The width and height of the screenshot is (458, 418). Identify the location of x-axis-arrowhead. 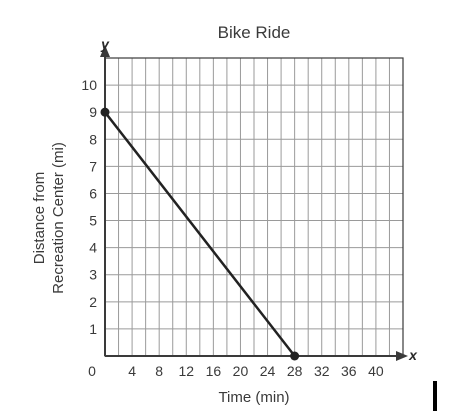
(402, 356).